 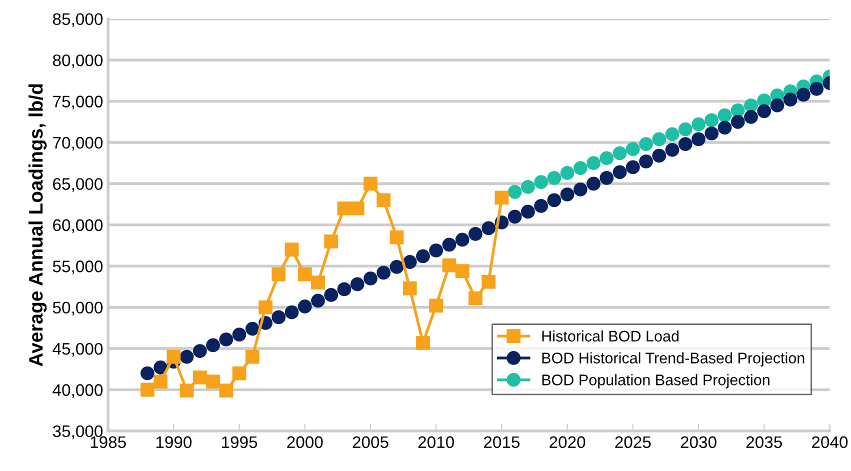 I want to click on y-tick-label: 75,000, so click(x=78, y=103).